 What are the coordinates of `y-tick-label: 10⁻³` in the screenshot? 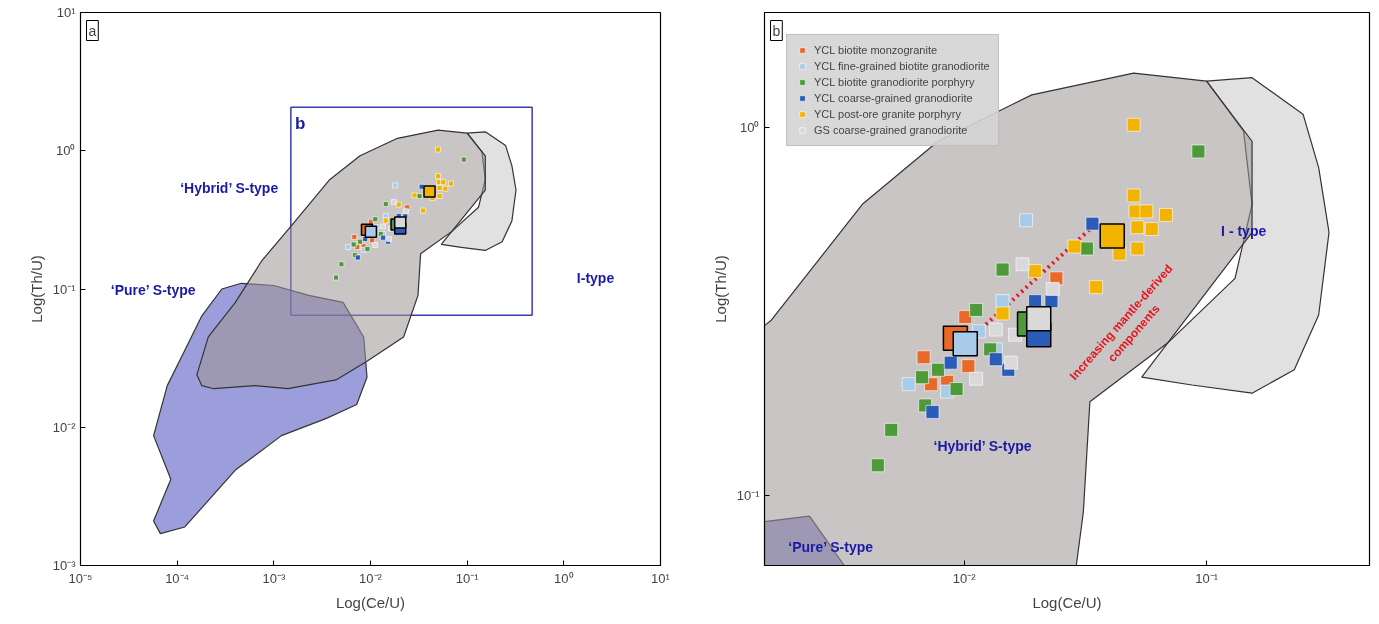 It's located at (64, 565).